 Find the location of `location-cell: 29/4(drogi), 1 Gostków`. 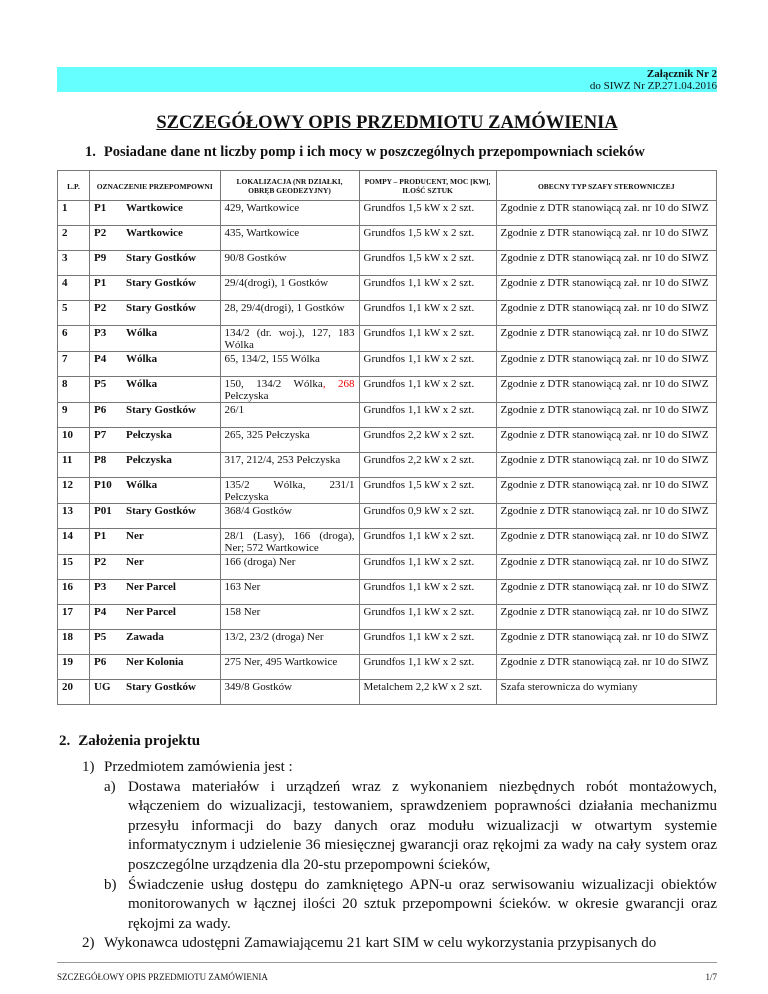

location-cell: 29/4(drogi), 1 Gostków is located at coordinates (289, 288).